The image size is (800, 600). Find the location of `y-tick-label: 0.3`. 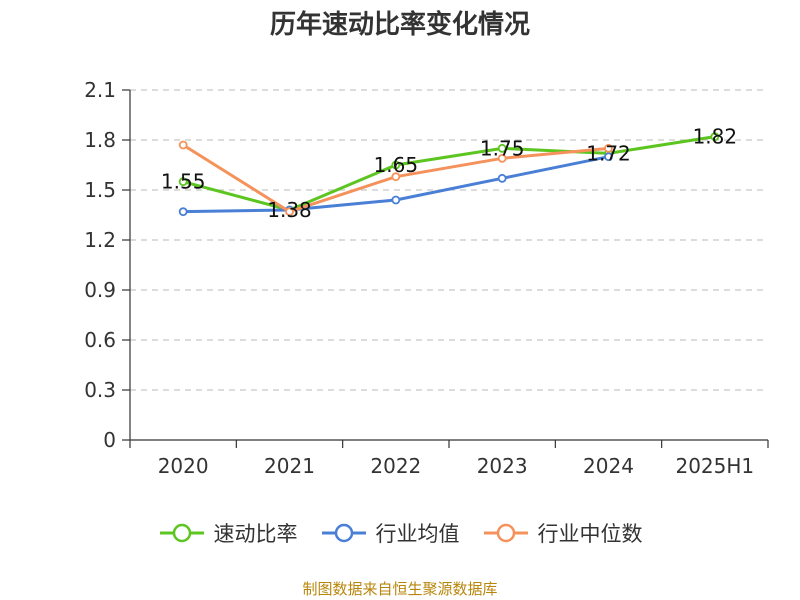

y-tick-label: 0.3 is located at coordinates (100, 390).